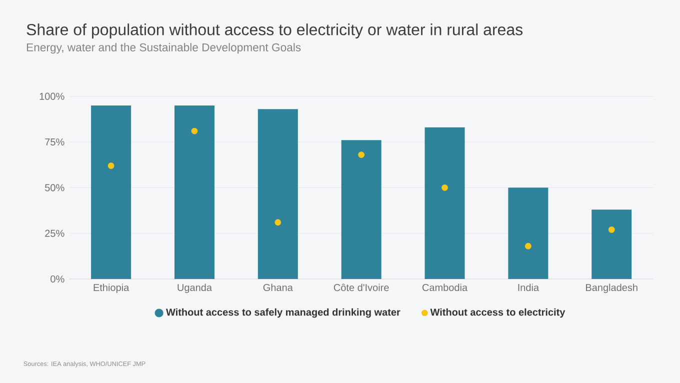  Describe the element at coordinates (274, 31) in the screenshot. I see `chart-title: Share of population without access to electricity or water in rural areas` at that location.